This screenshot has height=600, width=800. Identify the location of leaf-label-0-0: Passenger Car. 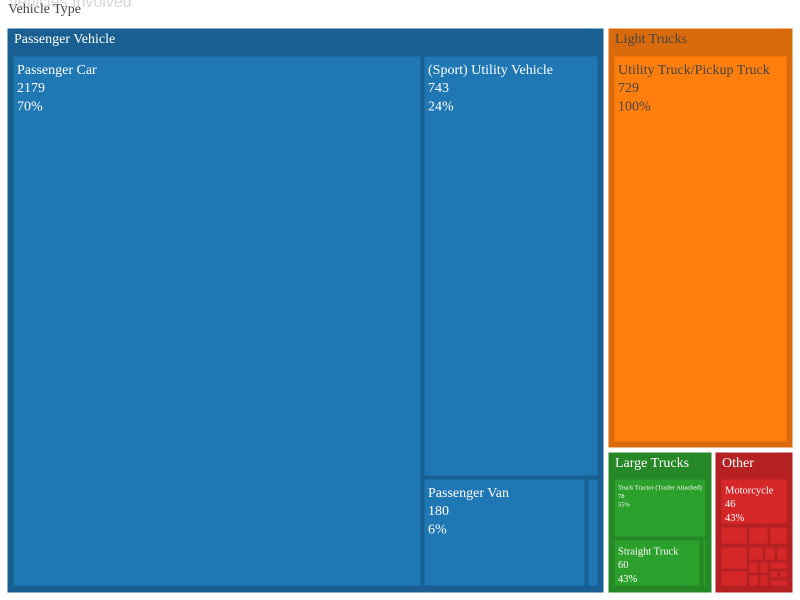
(57, 70).